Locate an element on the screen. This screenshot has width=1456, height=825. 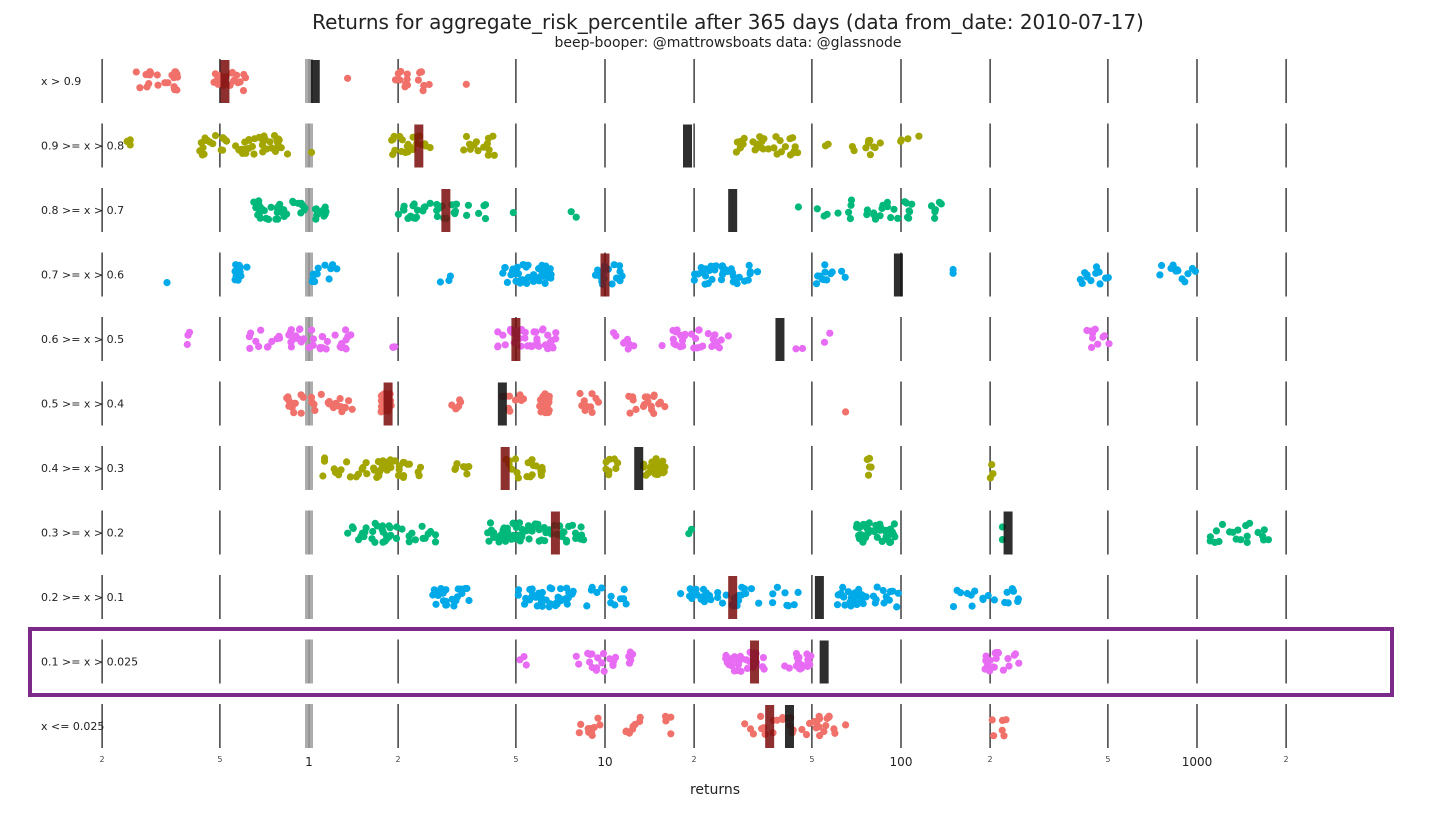
row-label: 0.7 >= x > 0.6 is located at coordinates (82, 275).